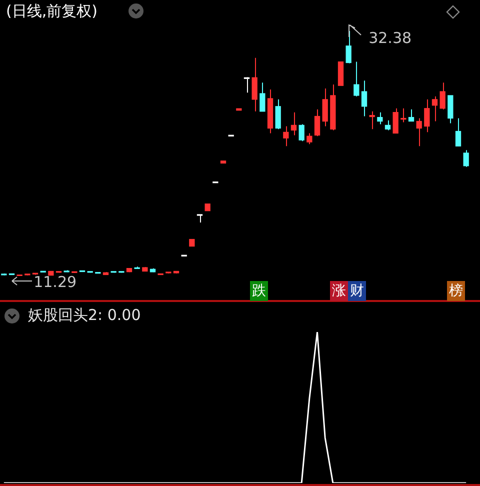 The width and height of the screenshot is (480, 486). What do you see at coordinates (348, 291) in the screenshot?
I see `text: 涨财` at bounding box center [348, 291].